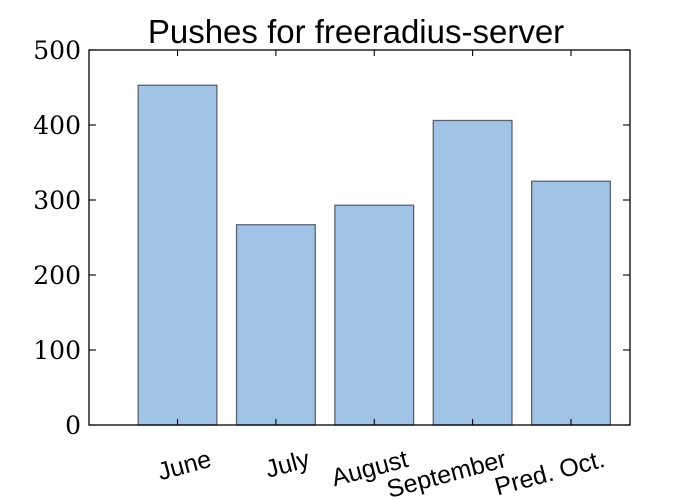 This screenshot has height=500, width=700. What do you see at coordinates (57, 350) in the screenshot?
I see `y-tick-label: 100` at bounding box center [57, 350].